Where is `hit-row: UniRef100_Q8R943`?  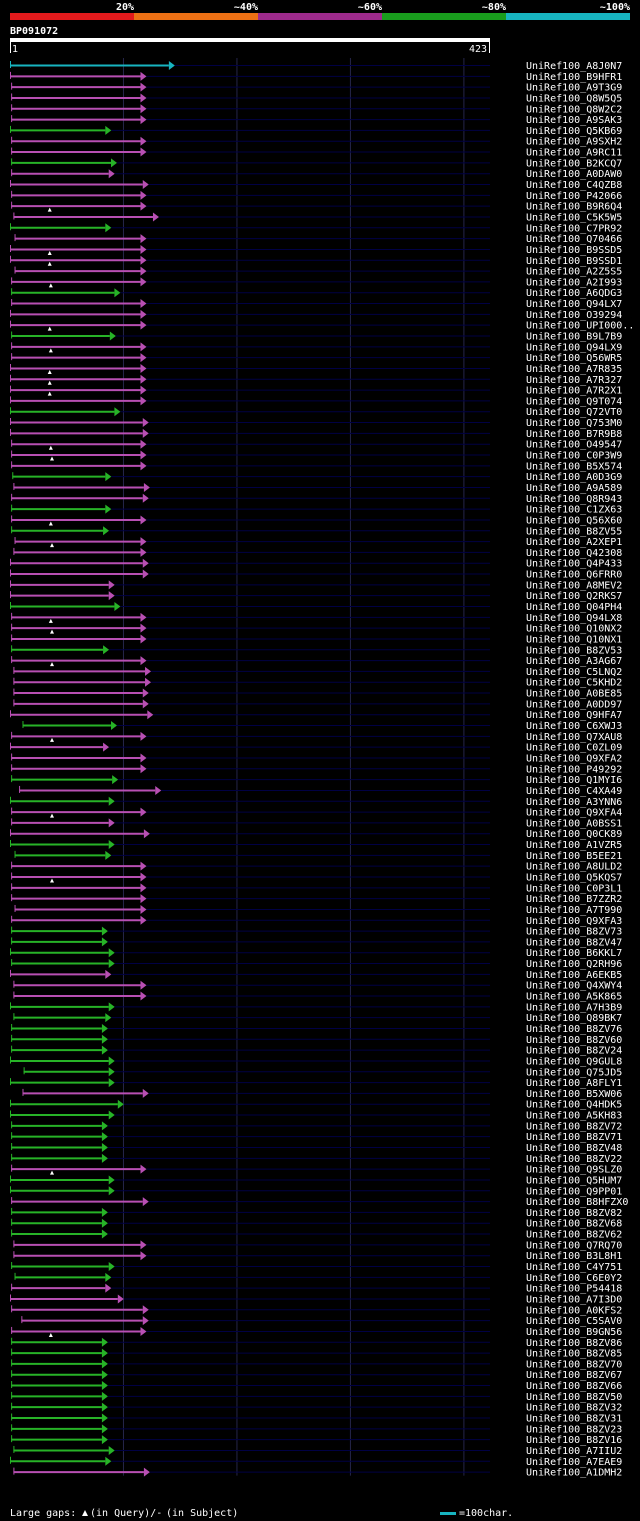
hit-row: UniRef100_Q8R943 is located at coordinates (316, 499).